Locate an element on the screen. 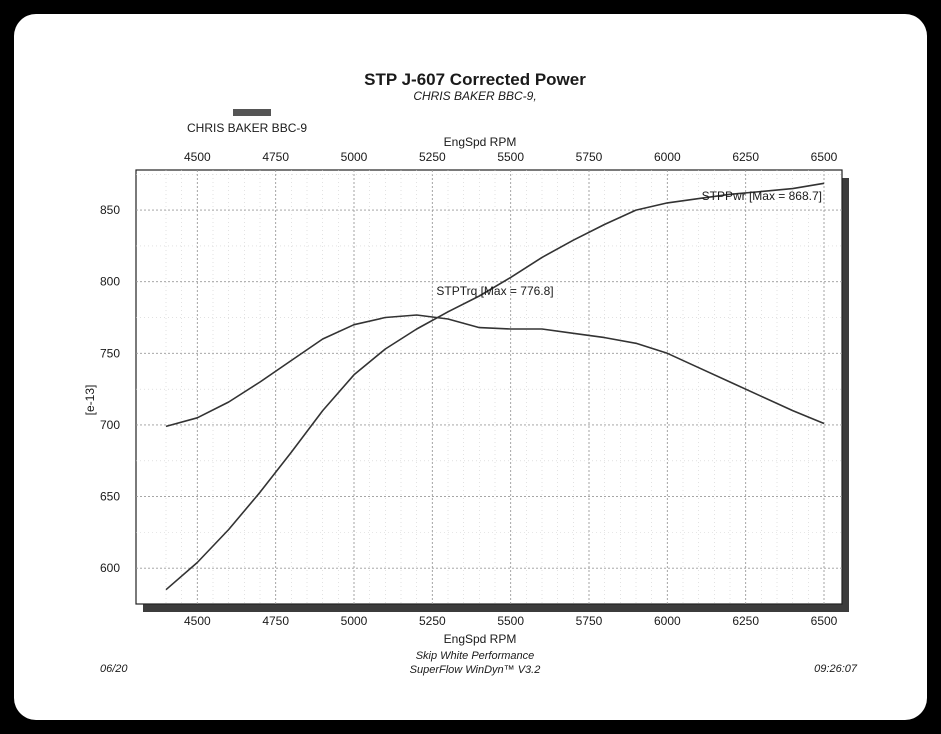 Image resolution: width=941 pixels, height=734 pixels. x-tick-label-top: 5500 is located at coordinates (510, 157).